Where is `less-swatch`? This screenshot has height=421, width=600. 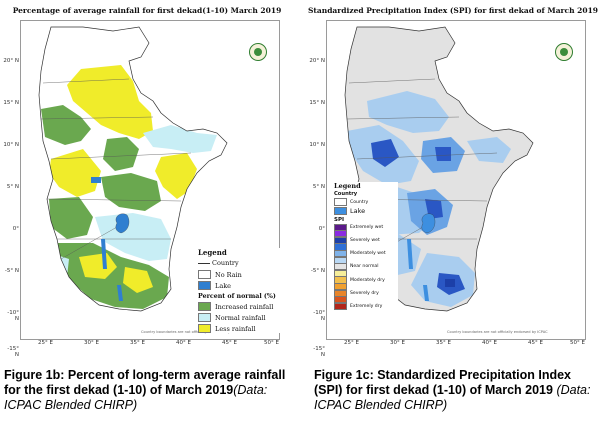 less-swatch is located at coordinates (204, 328).